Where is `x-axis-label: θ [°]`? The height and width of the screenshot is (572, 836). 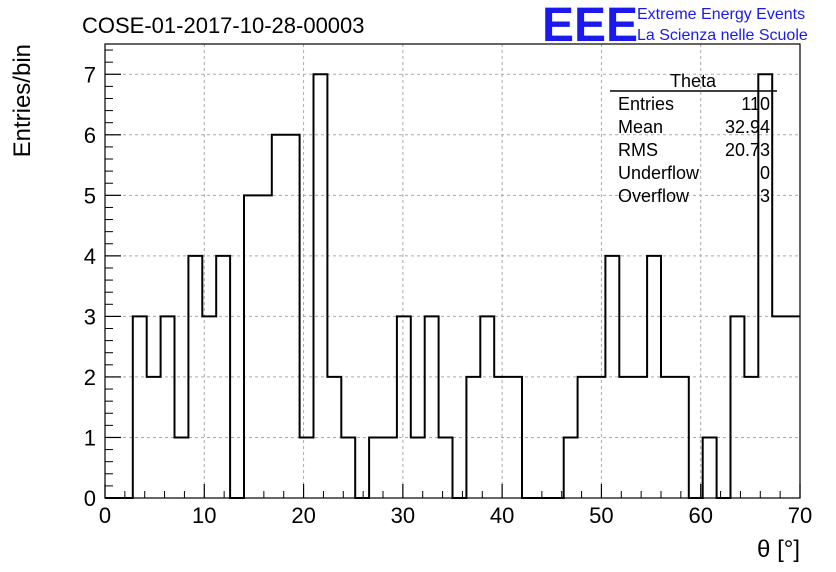
x-axis-label: θ [°] is located at coordinates (778, 549).